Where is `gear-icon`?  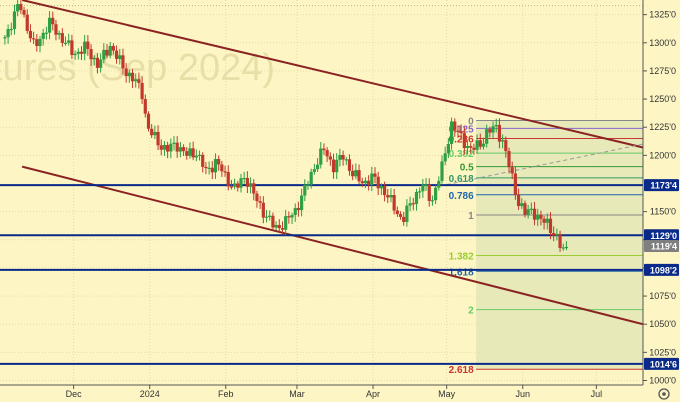 gear-icon is located at coordinates (664, 394).